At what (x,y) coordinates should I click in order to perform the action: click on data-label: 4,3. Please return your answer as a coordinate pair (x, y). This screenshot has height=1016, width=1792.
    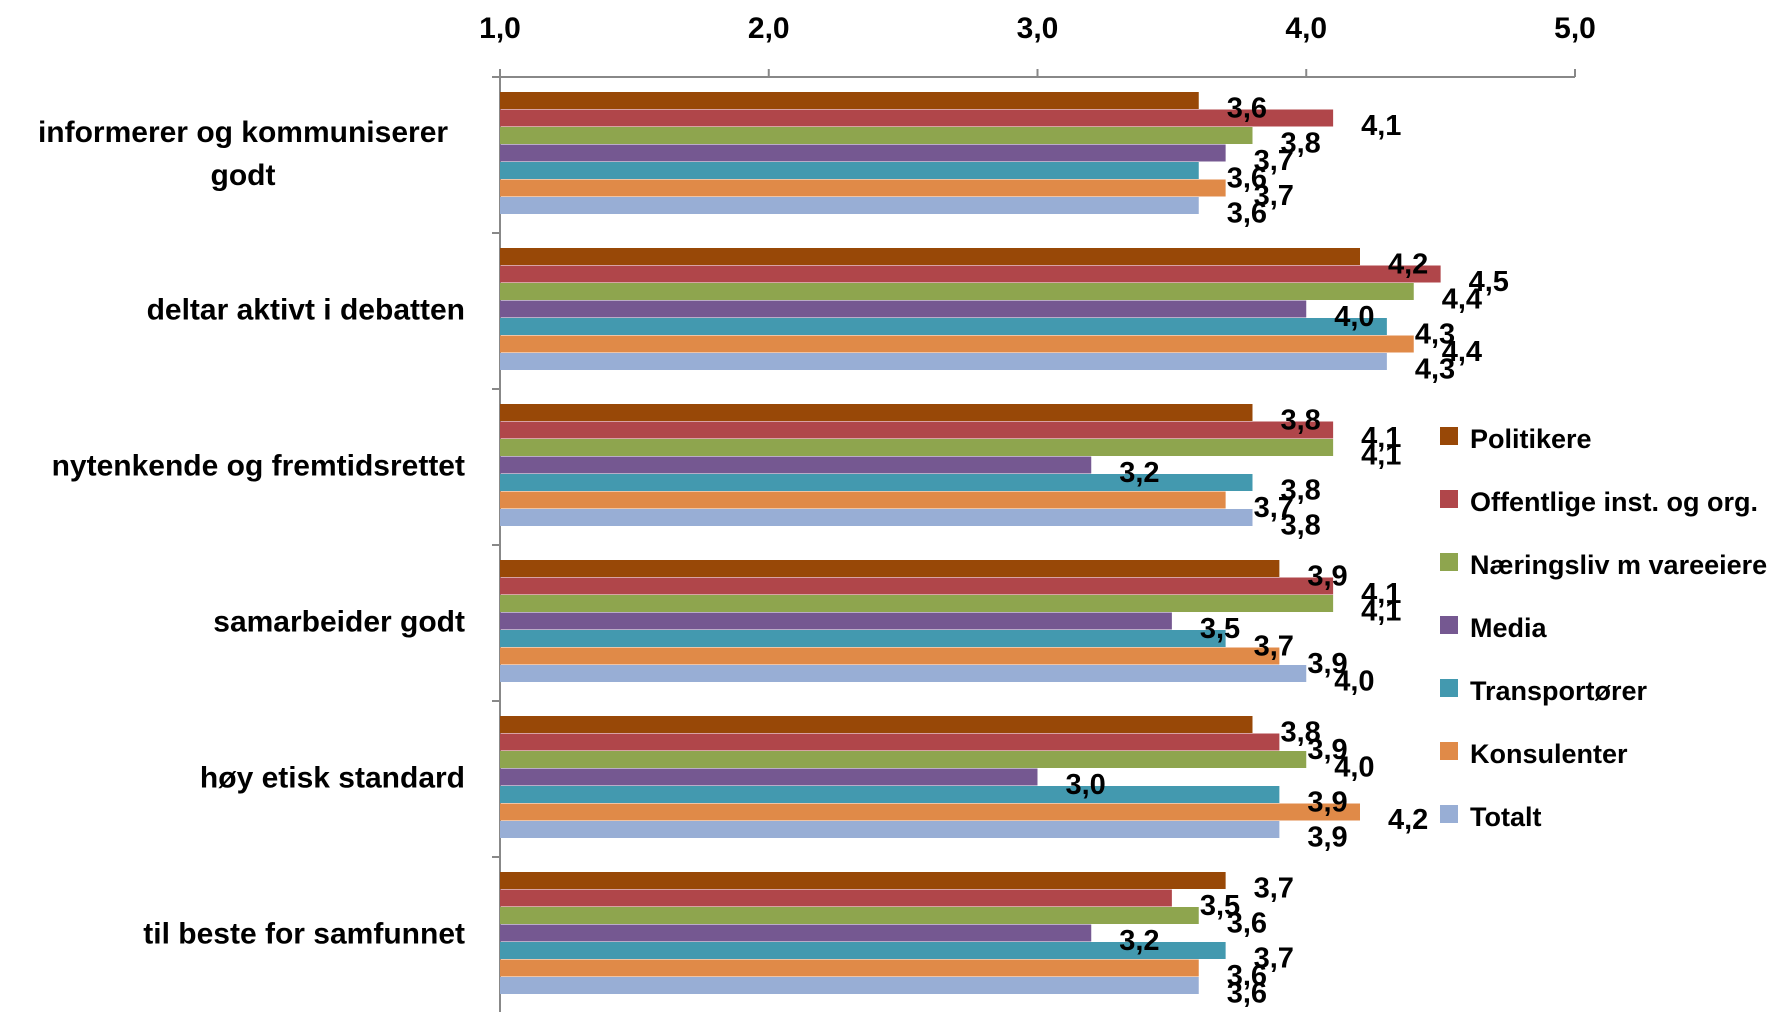
    Looking at the image, I should click on (1435, 335).